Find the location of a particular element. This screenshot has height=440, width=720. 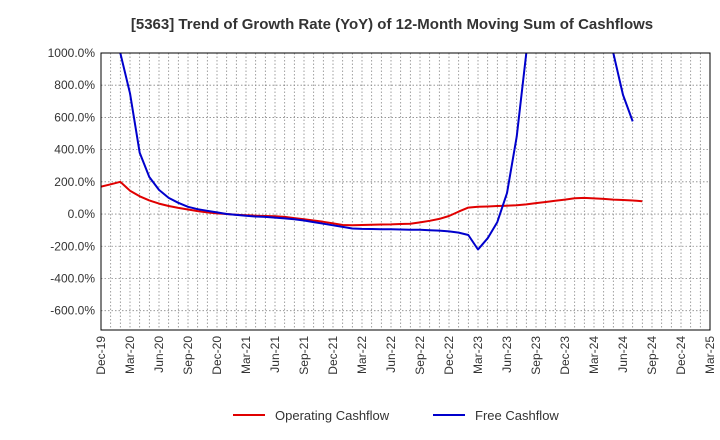

y-tick-label: -200.0% is located at coordinates (72, 246).